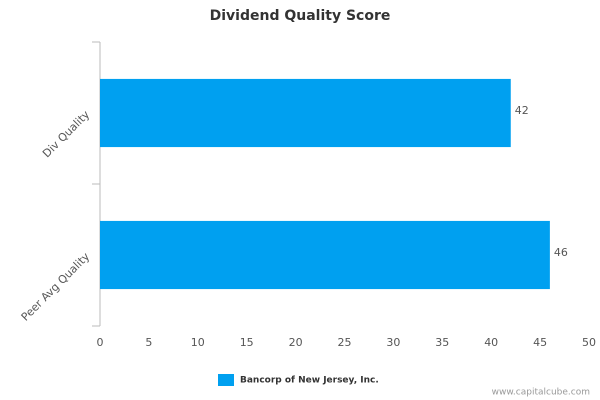 The width and height of the screenshot is (600, 400). I want to click on x-tick-label: 50, so click(589, 342).